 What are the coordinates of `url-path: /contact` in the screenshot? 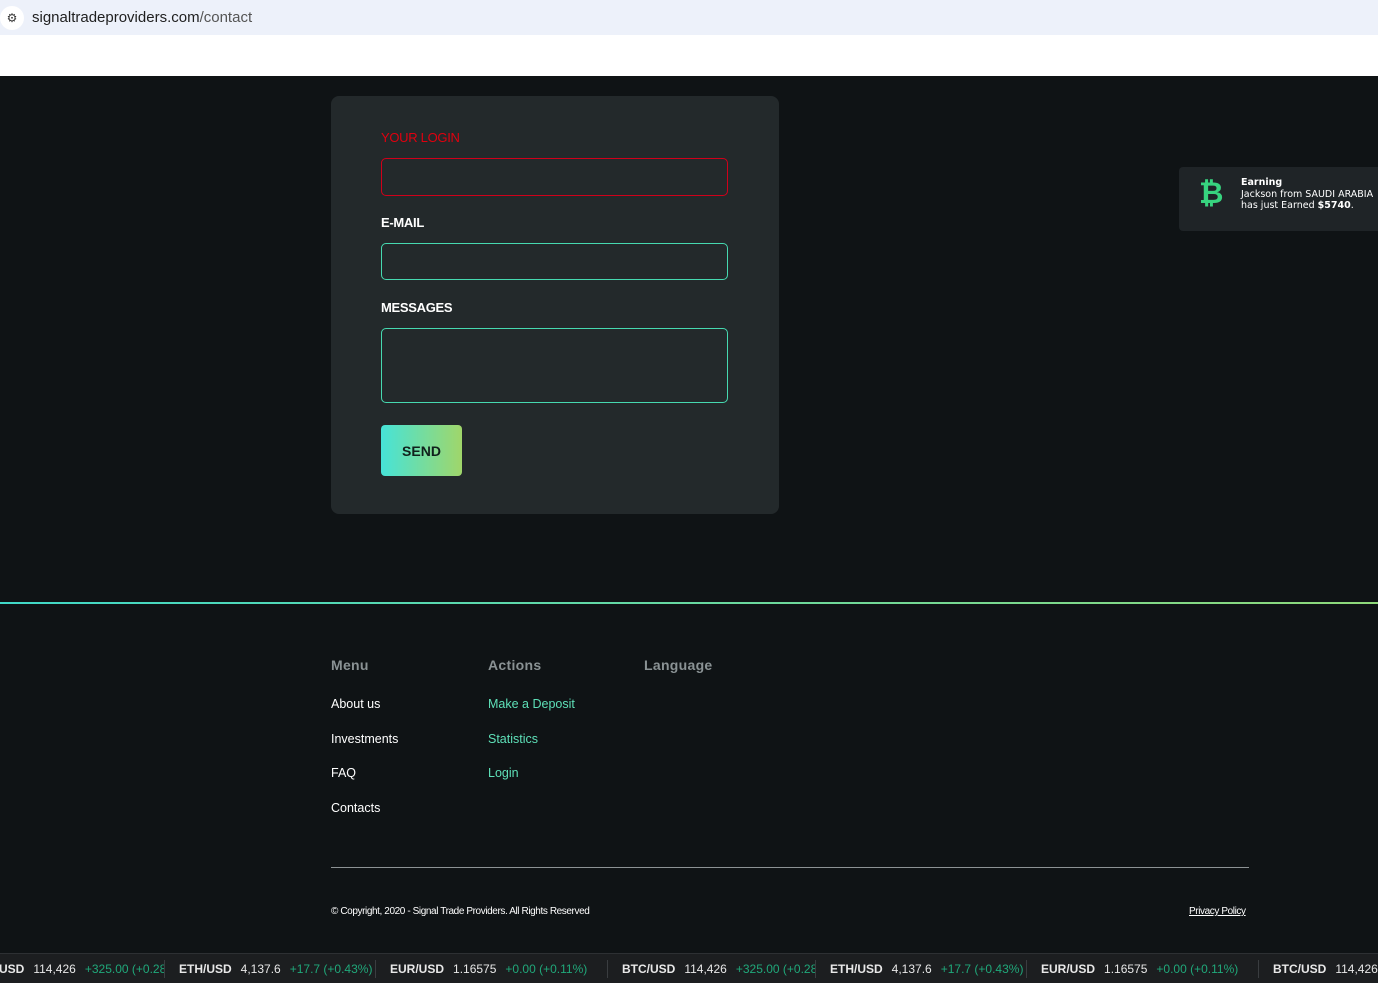 It's located at (226, 17).